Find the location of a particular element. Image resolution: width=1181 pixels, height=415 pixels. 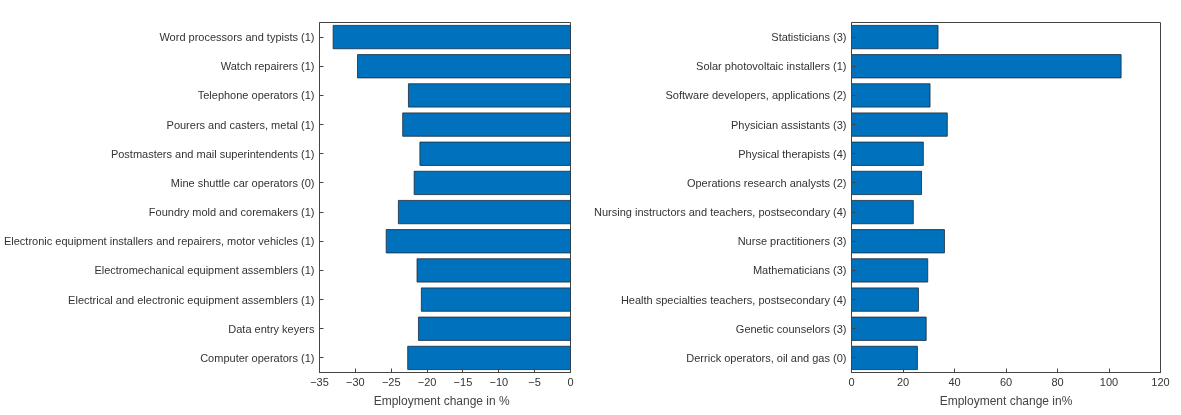

y-tick-label: Electrical and electronic equipment assemblers (1) is located at coordinates (191, 299).